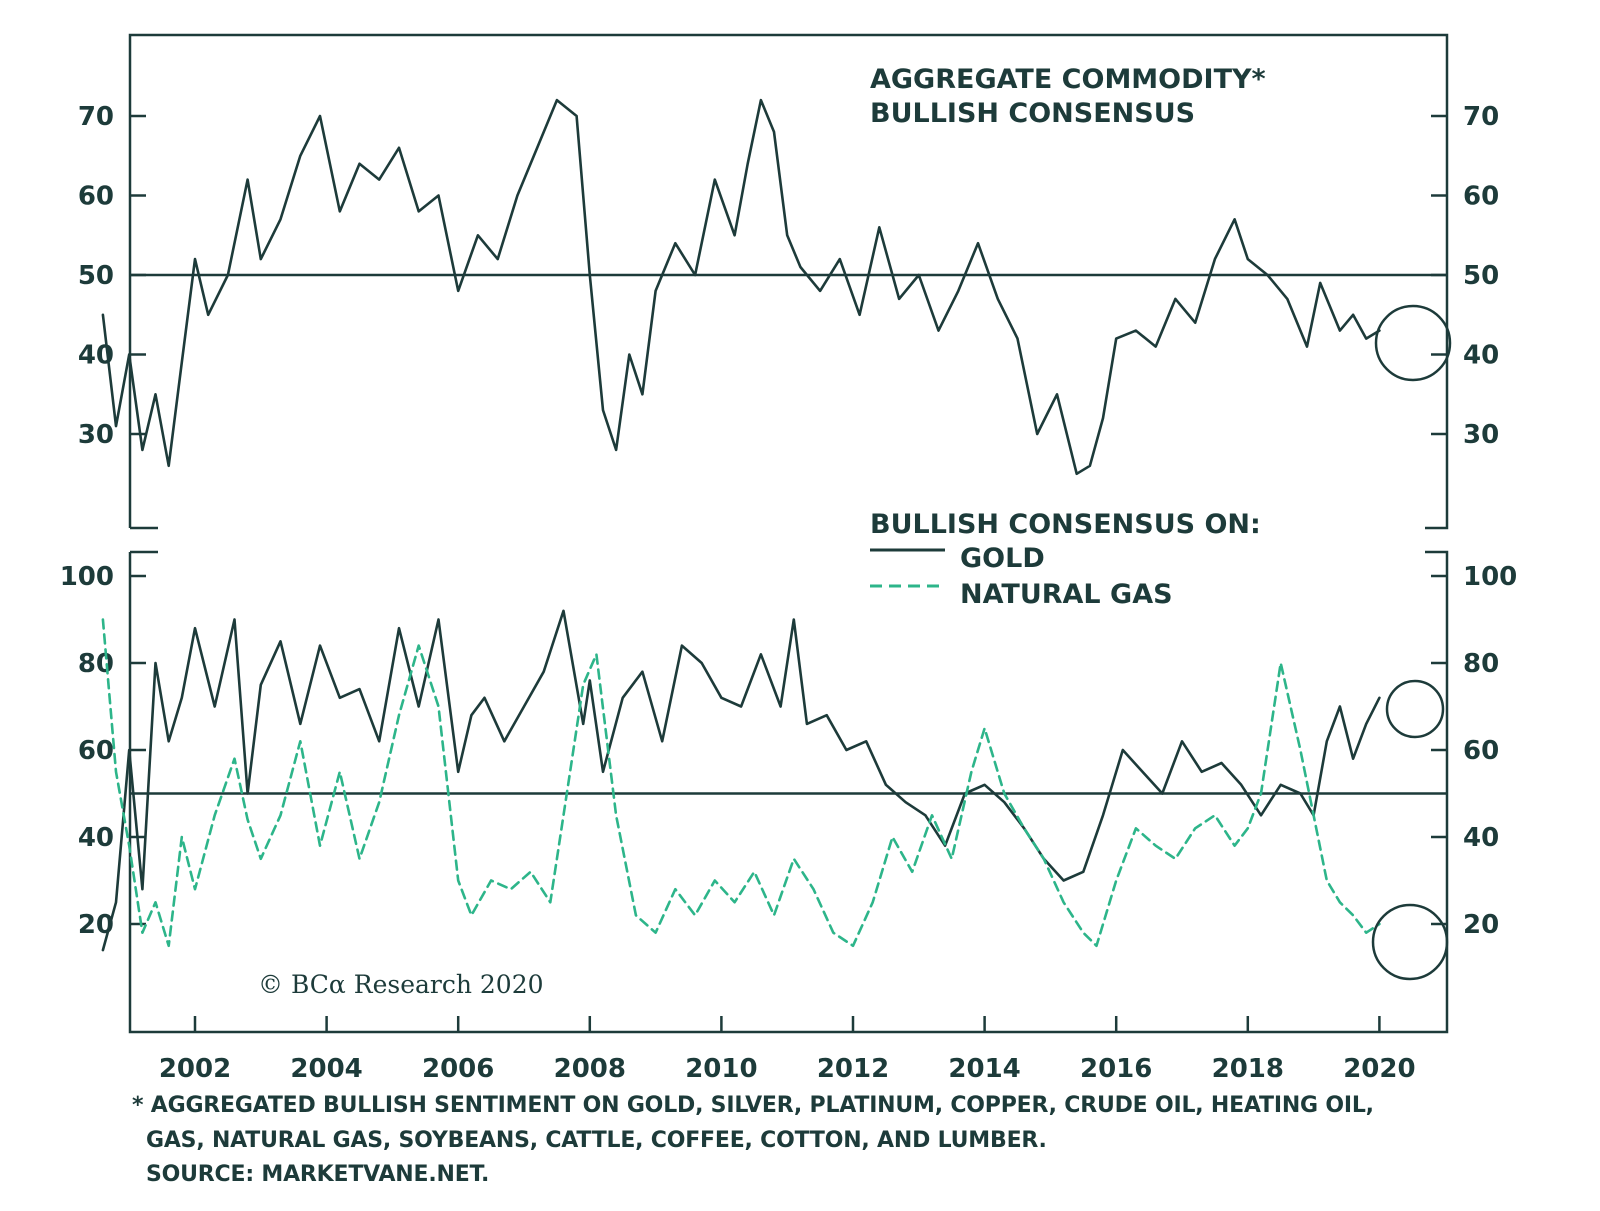 This screenshot has width=1600, height=1211. Describe the element at coordinates (1410, 942) in the screenshot. I see `highlight-circle-natural-gas` at that location.